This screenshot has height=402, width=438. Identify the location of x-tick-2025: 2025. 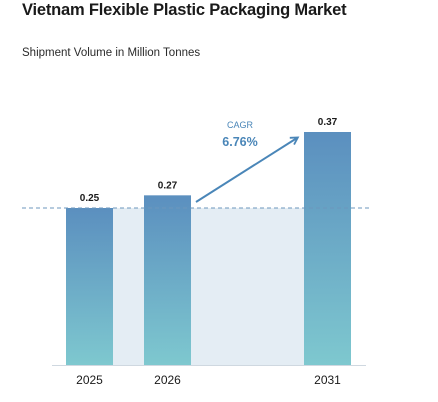
(89, 380).